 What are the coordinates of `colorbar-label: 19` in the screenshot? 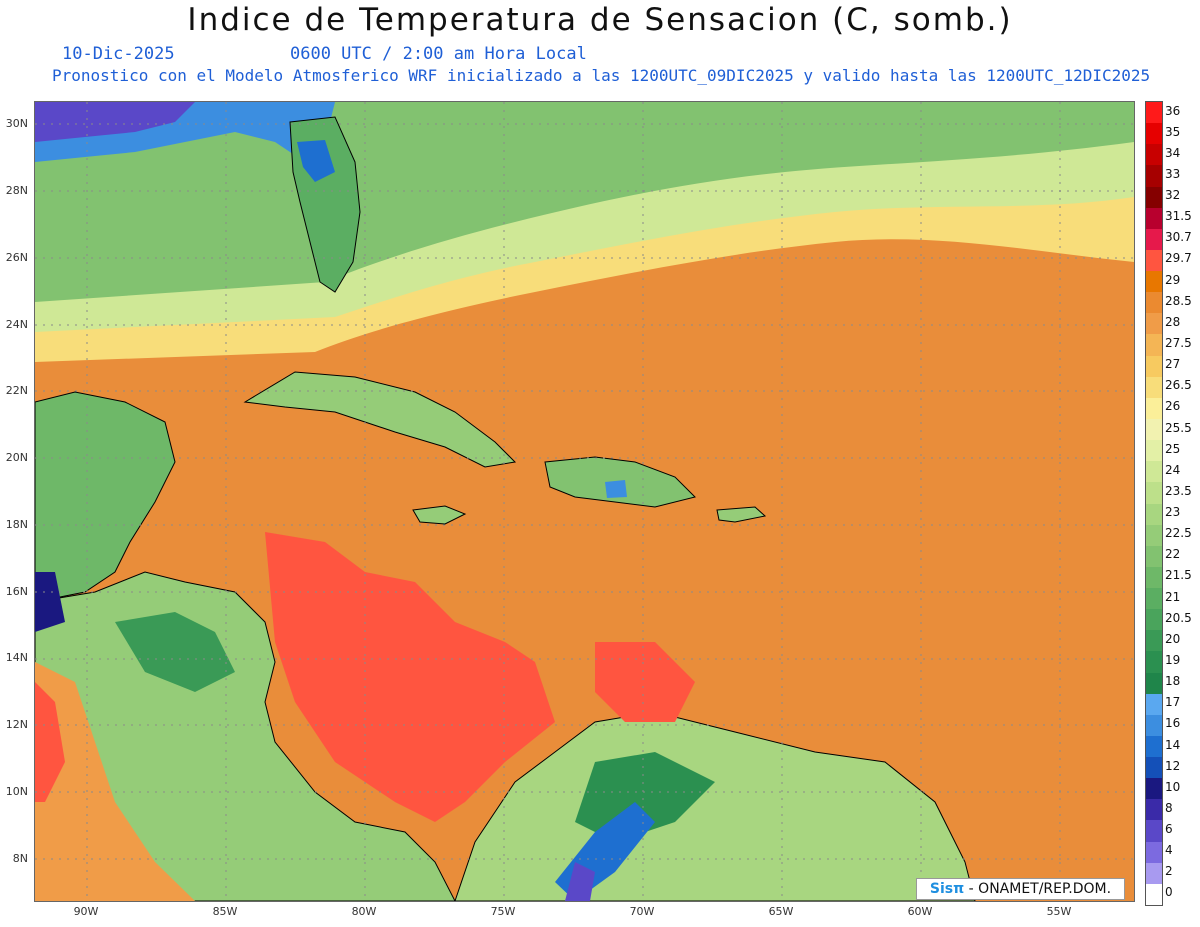 It's located at (1173, 659).